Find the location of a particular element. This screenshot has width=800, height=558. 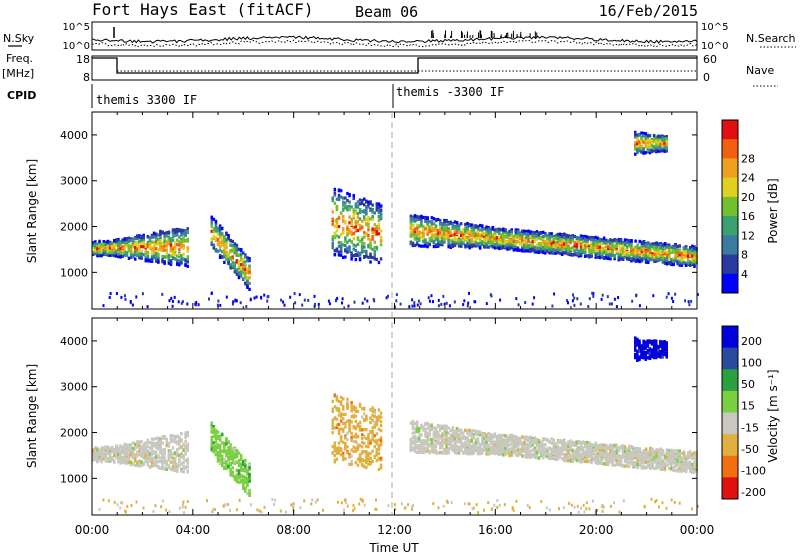

colorbar-tick-label: 24 is located at coordinates (748, 178).